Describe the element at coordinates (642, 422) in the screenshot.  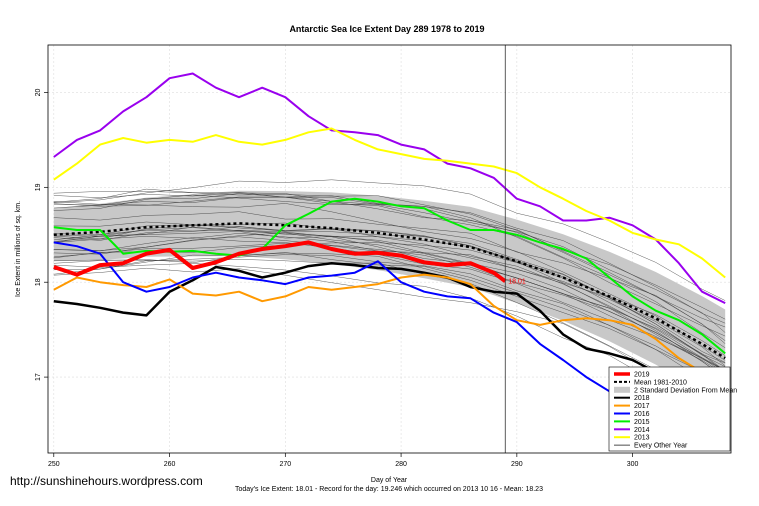
I see `legend-label: 2015` at that location.